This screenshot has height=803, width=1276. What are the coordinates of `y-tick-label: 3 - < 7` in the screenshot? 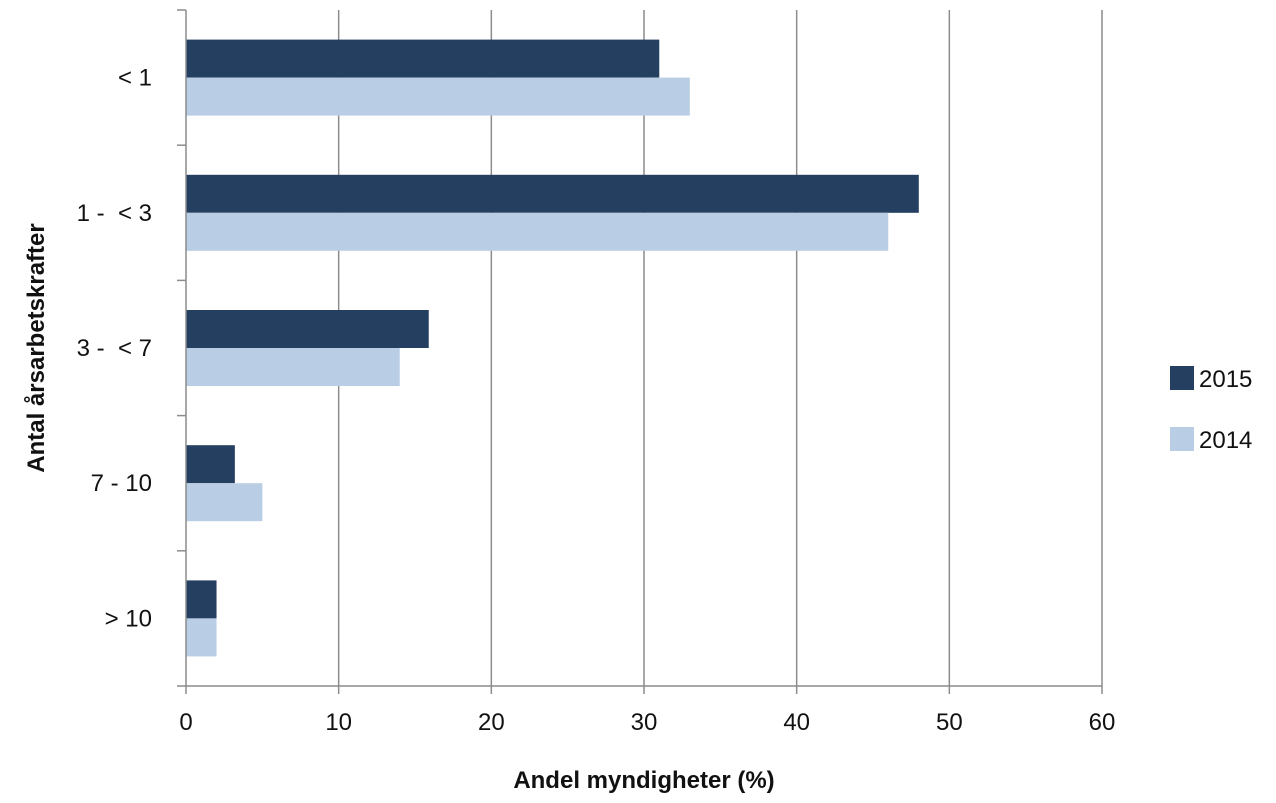 It's located at (114, 348).